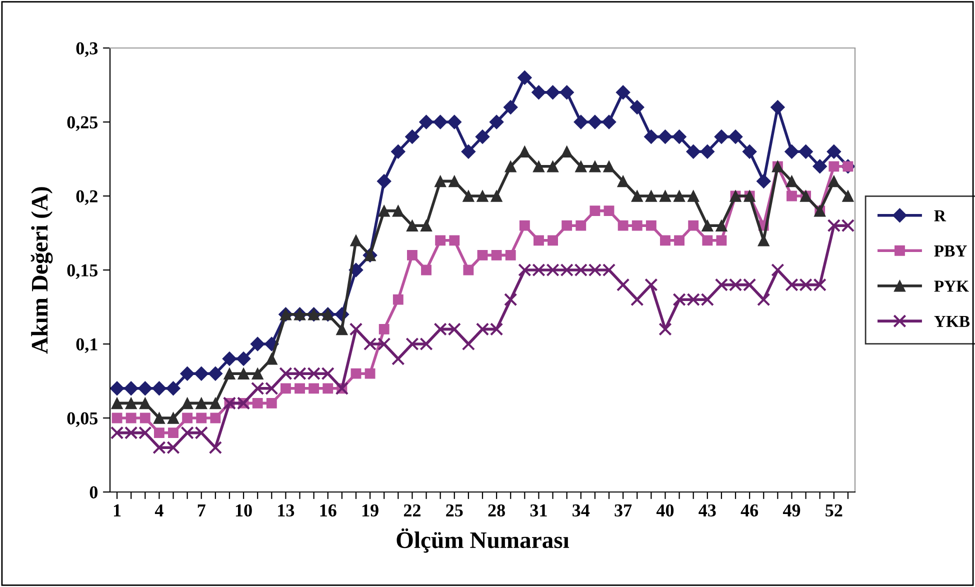  What do you see at coordinates (117, 510) in the screenshot?
I see `x-tick-label: 1` at bounding box center [117, 510].